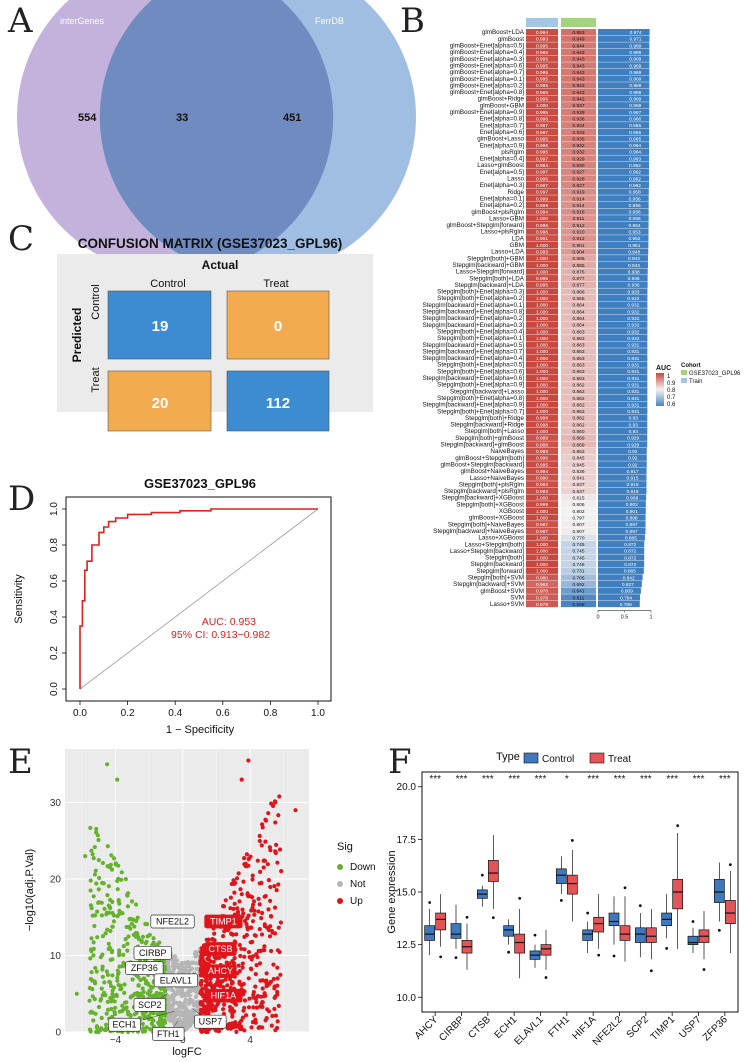 Image resolution: width=744 pixels, height=1062 pixels. Describe the element at coordinates (542, 239) in the screenshot. I see `heat-value-train: 0.991` at that location.